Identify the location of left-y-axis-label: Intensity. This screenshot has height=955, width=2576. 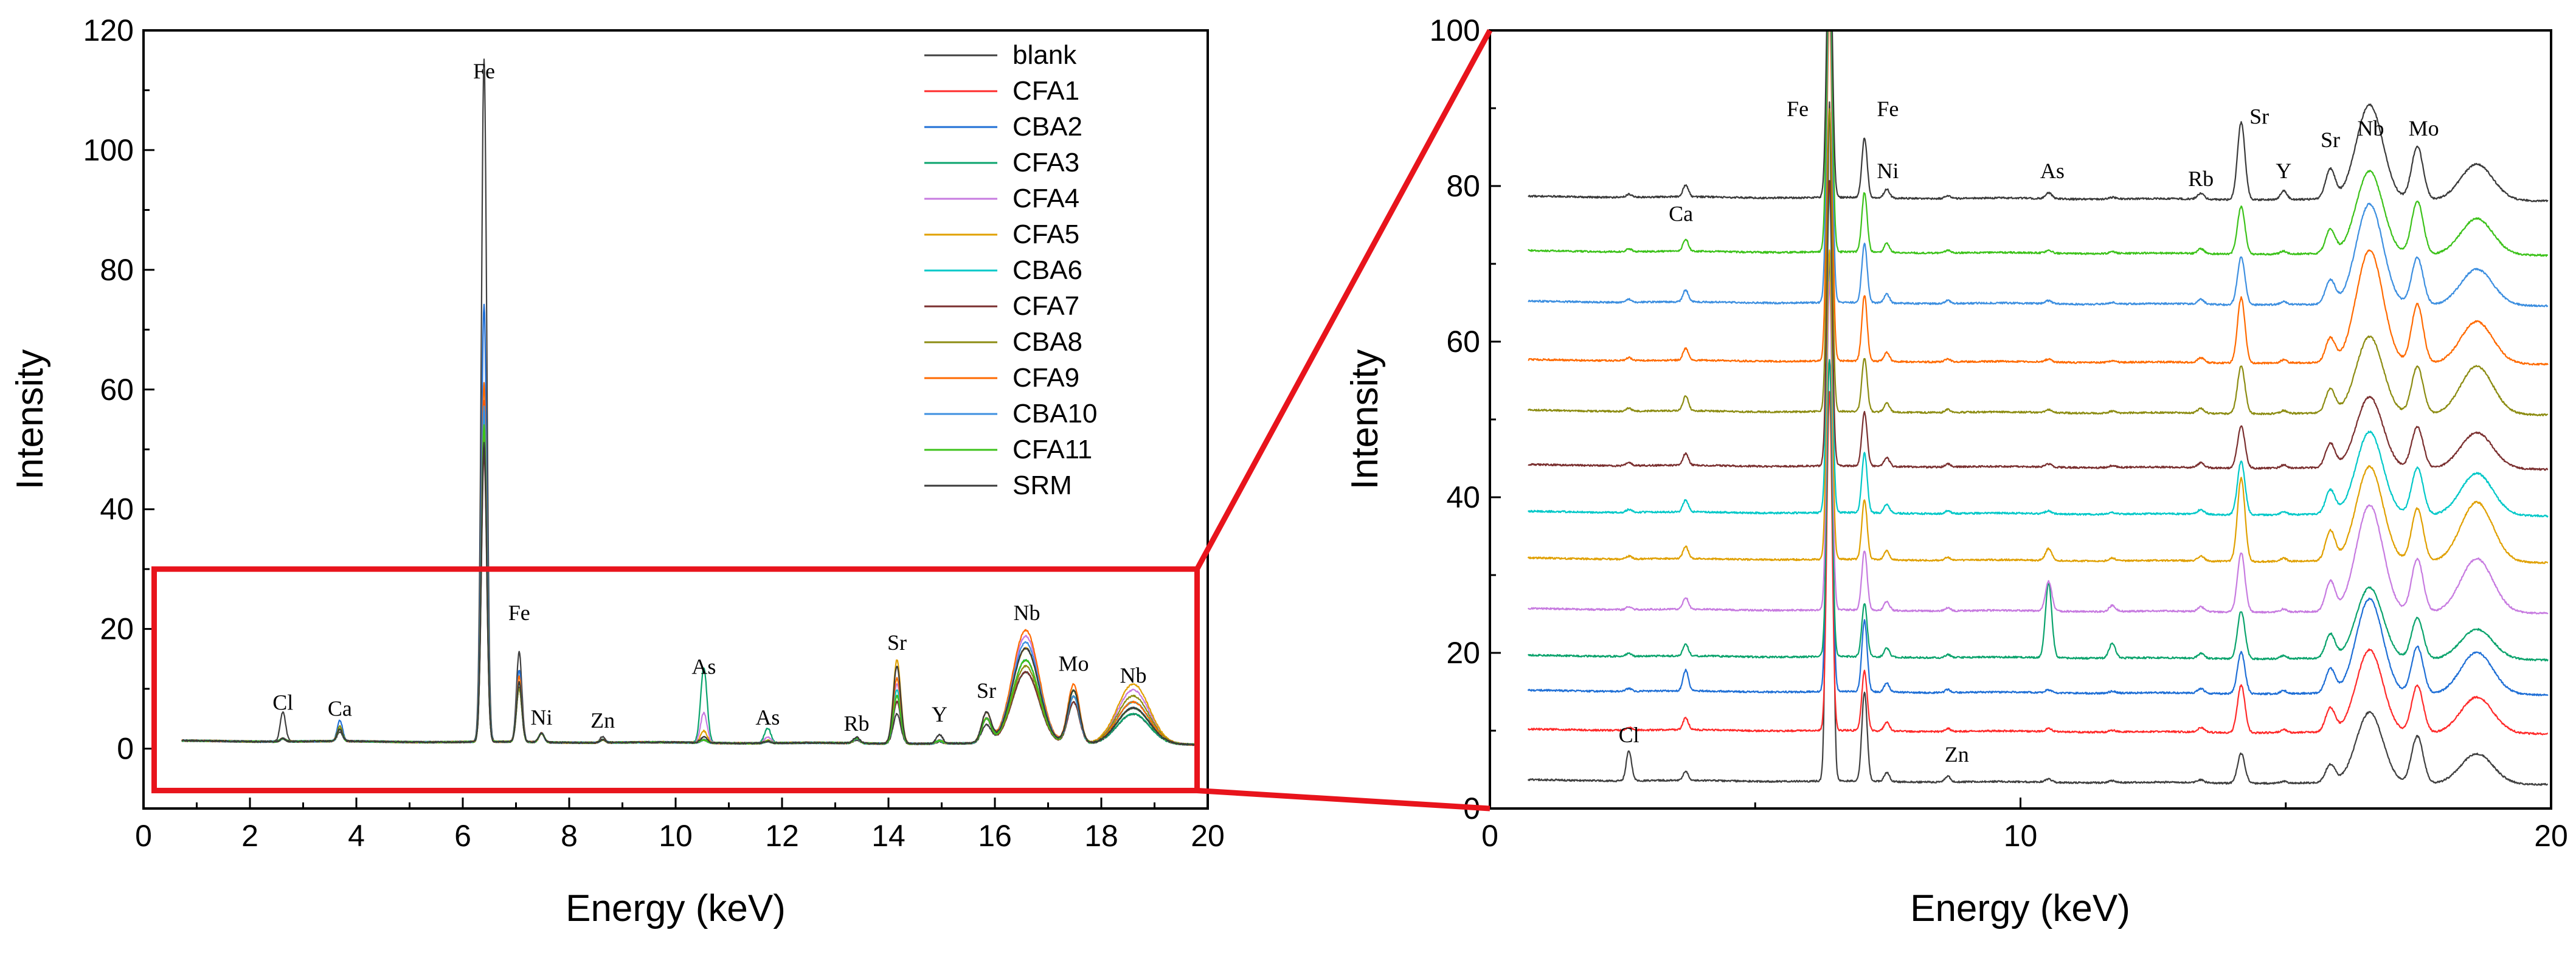
(30, 420).